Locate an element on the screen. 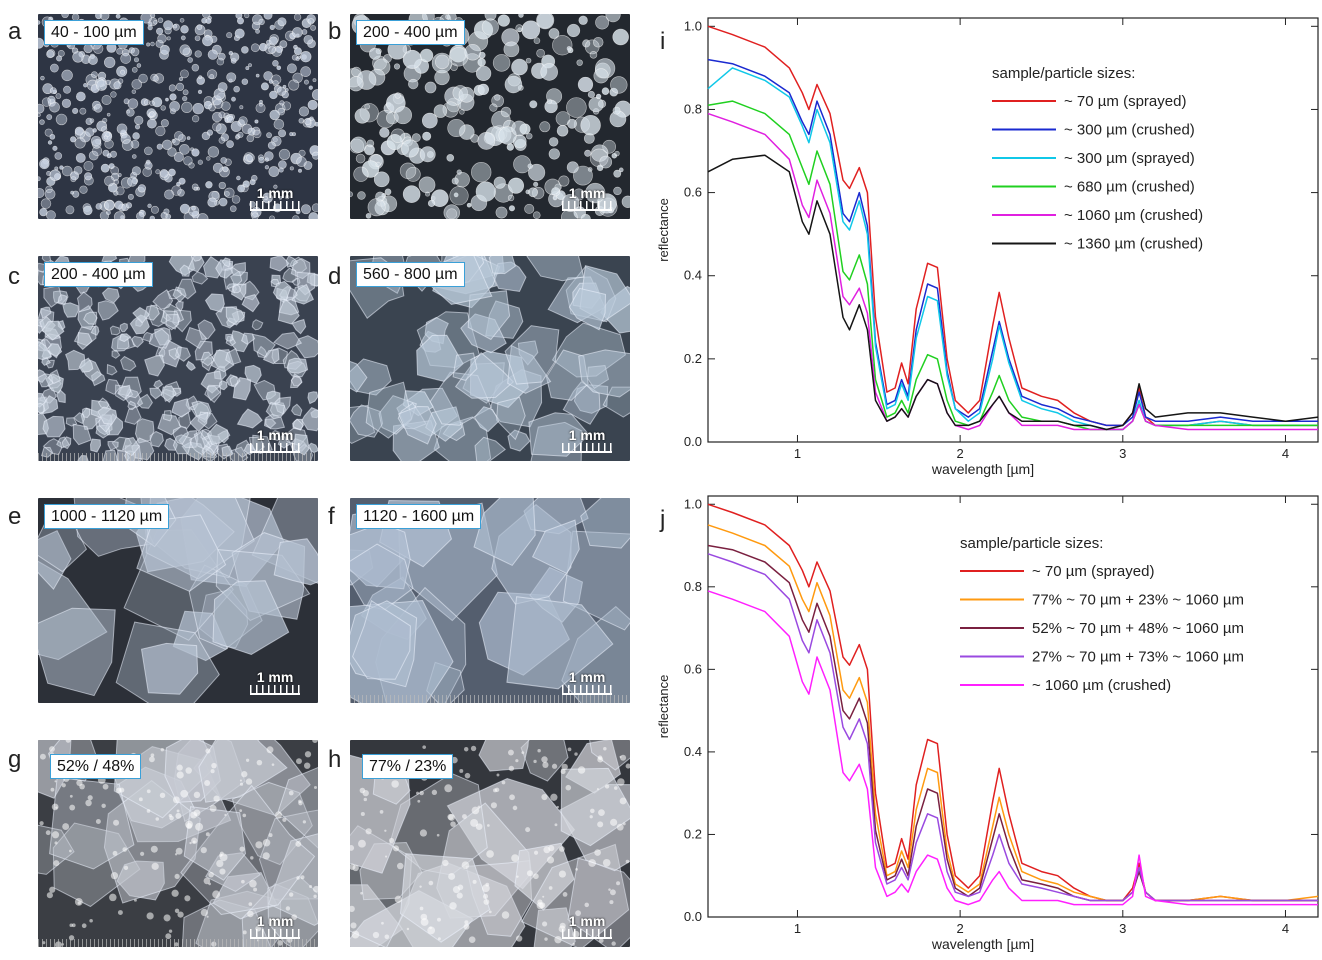 This screenshot has height=960, width=1322. panel-letter-b: b is located at coordinates (335, 31).